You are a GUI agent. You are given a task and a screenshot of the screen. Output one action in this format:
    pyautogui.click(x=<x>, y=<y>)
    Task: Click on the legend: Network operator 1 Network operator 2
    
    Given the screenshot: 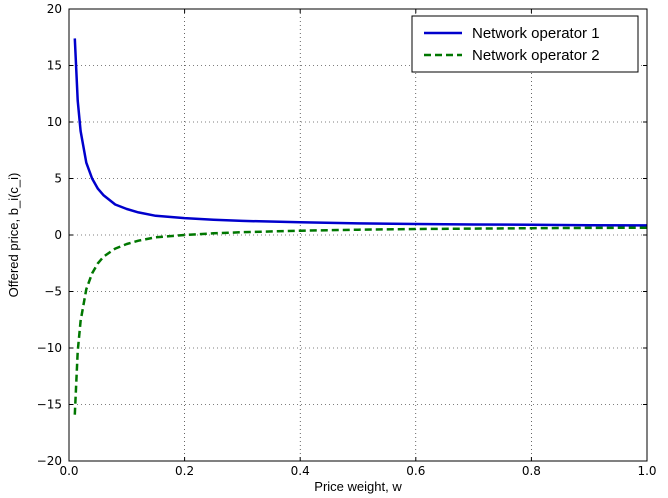 What is the action you would take?
    pyautogui.click(x=525, y=44)
    